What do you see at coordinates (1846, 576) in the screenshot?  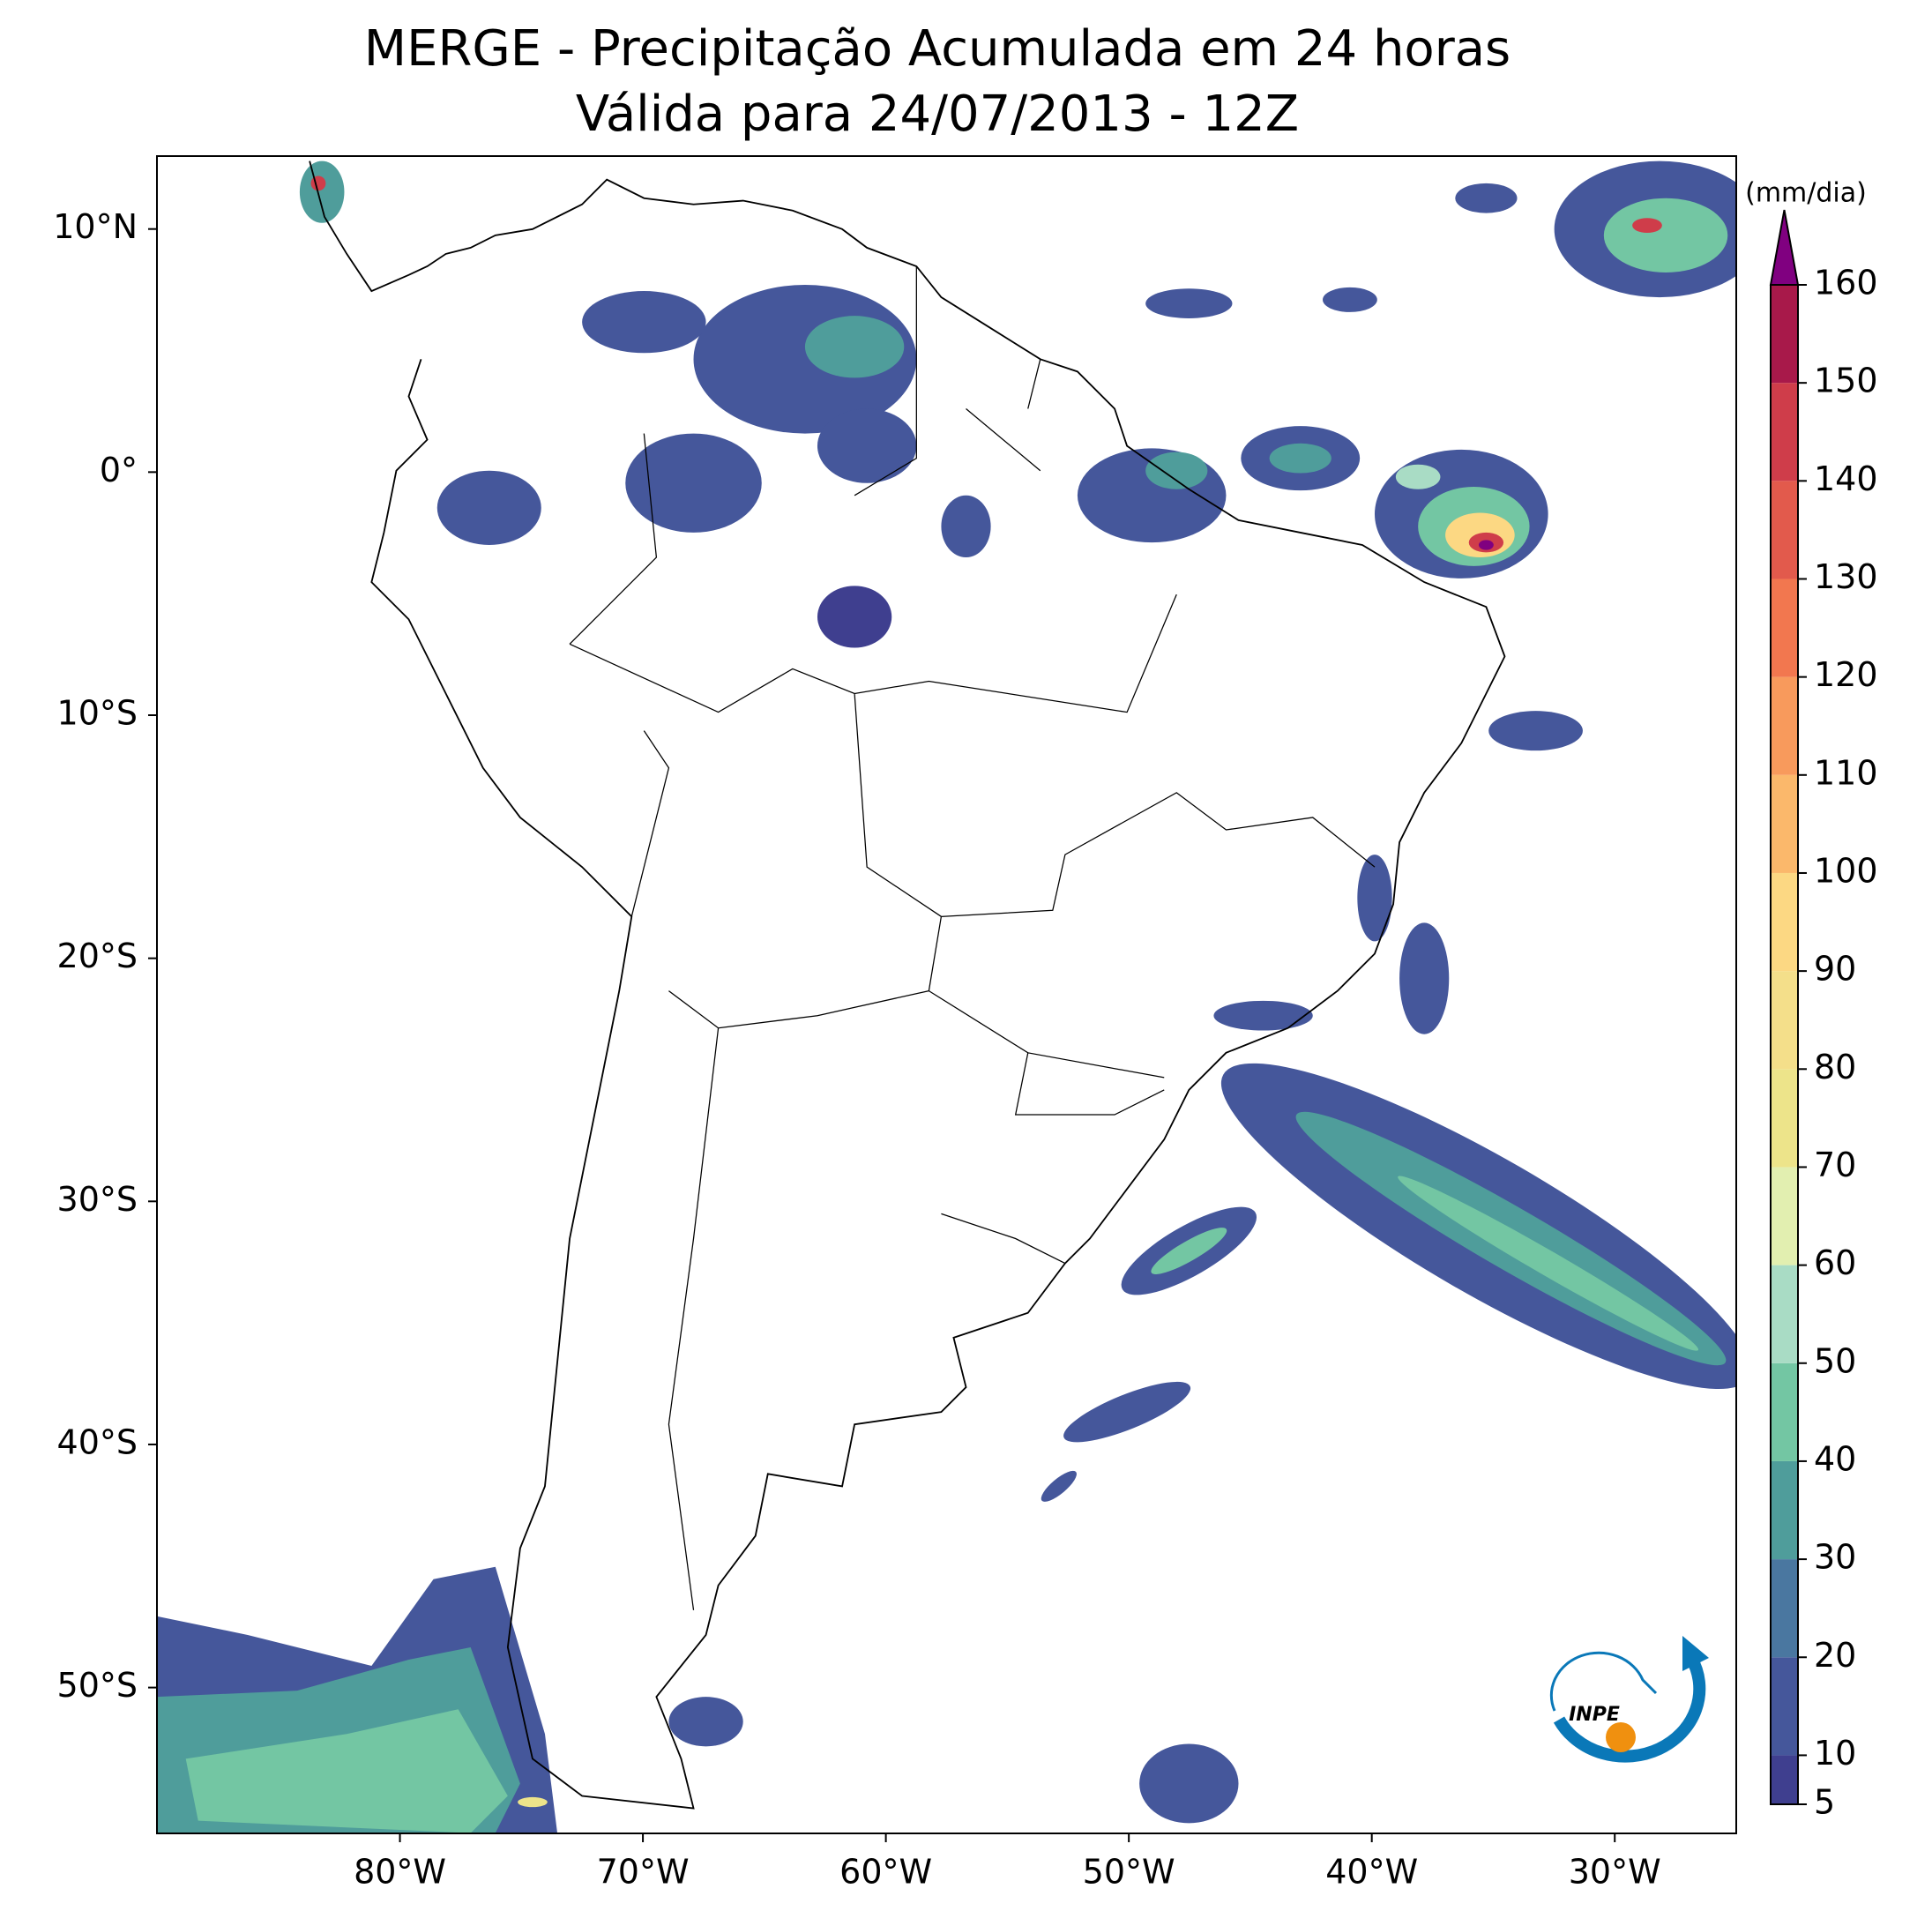 I see `colorbar-tick-label: 130` at bounding box center [1846, 576].